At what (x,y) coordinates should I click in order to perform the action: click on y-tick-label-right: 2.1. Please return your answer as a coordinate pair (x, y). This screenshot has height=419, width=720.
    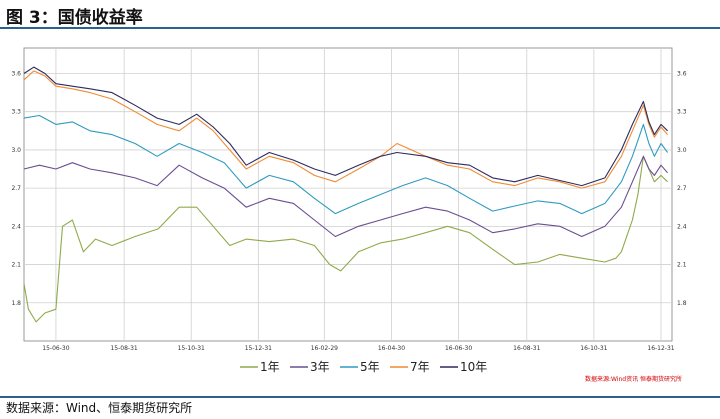
    Looking at the image, I should click on (682, 265).